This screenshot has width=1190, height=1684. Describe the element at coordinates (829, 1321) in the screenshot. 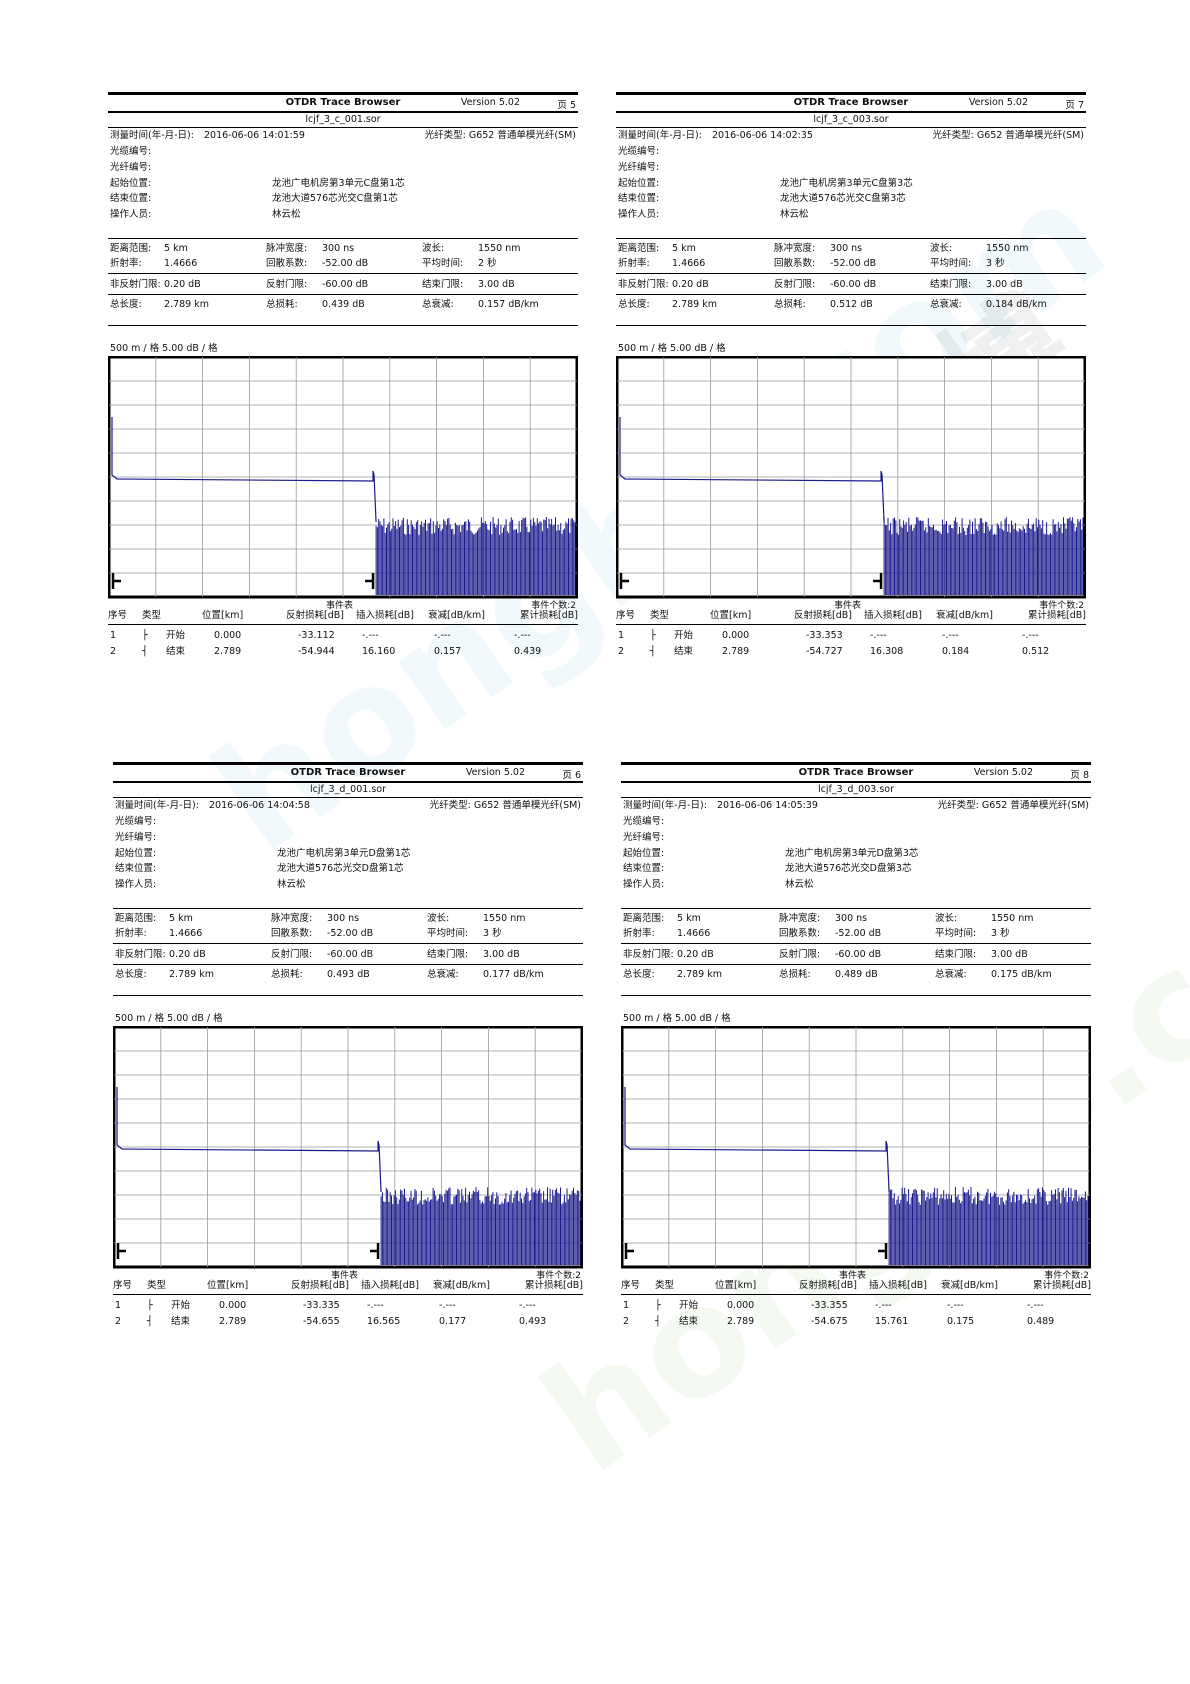

I see `table-cell: -54.675` at that location.